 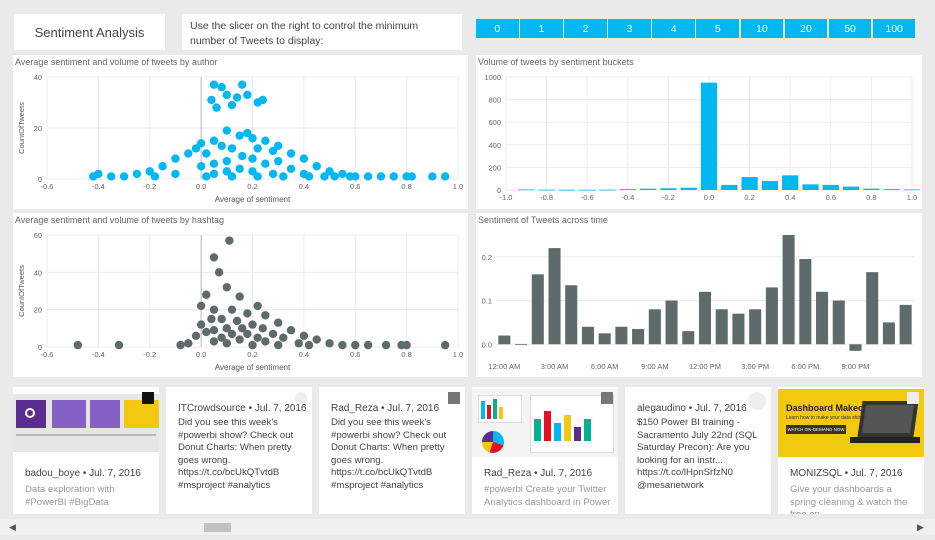 What do you see at coordinates (406, 354) in the screenshot?
I see `x-tick-label: 0.8` at bounding box center [406, 354].